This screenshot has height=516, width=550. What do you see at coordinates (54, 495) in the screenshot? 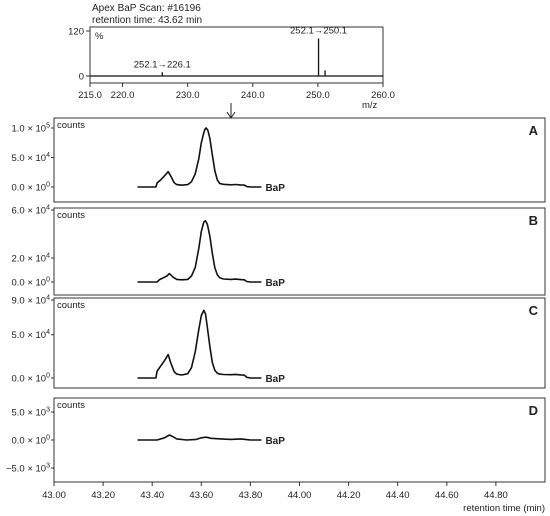
I see `x-tick-label: 43.00` at bounding box center [54, 495].